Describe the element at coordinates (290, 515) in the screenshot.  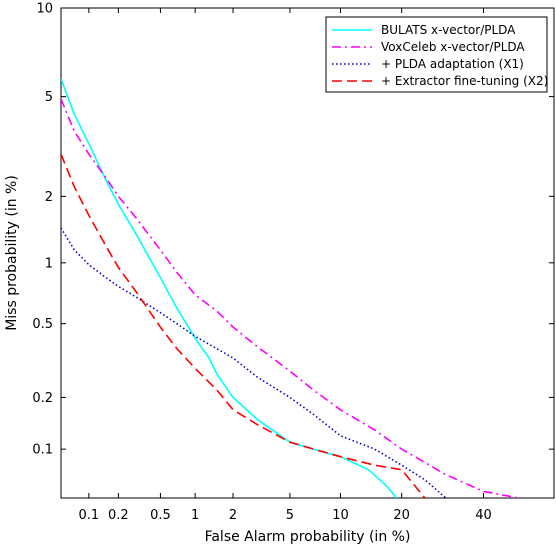
I see `x-tick-label: 5` at that location.